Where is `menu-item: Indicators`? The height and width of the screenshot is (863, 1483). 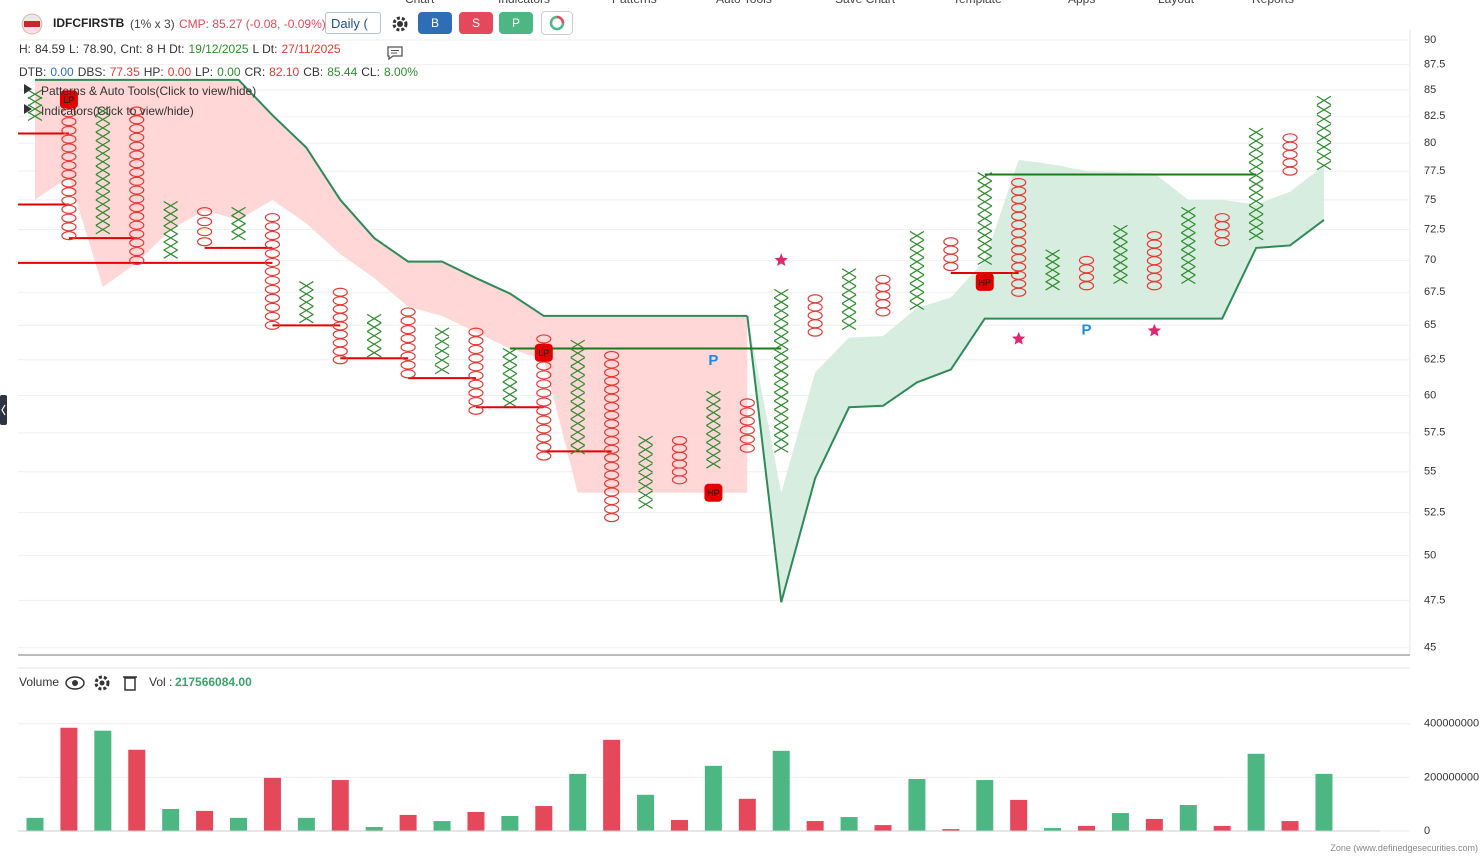 menu-item: Indicators is located at coordinates (524, 3).